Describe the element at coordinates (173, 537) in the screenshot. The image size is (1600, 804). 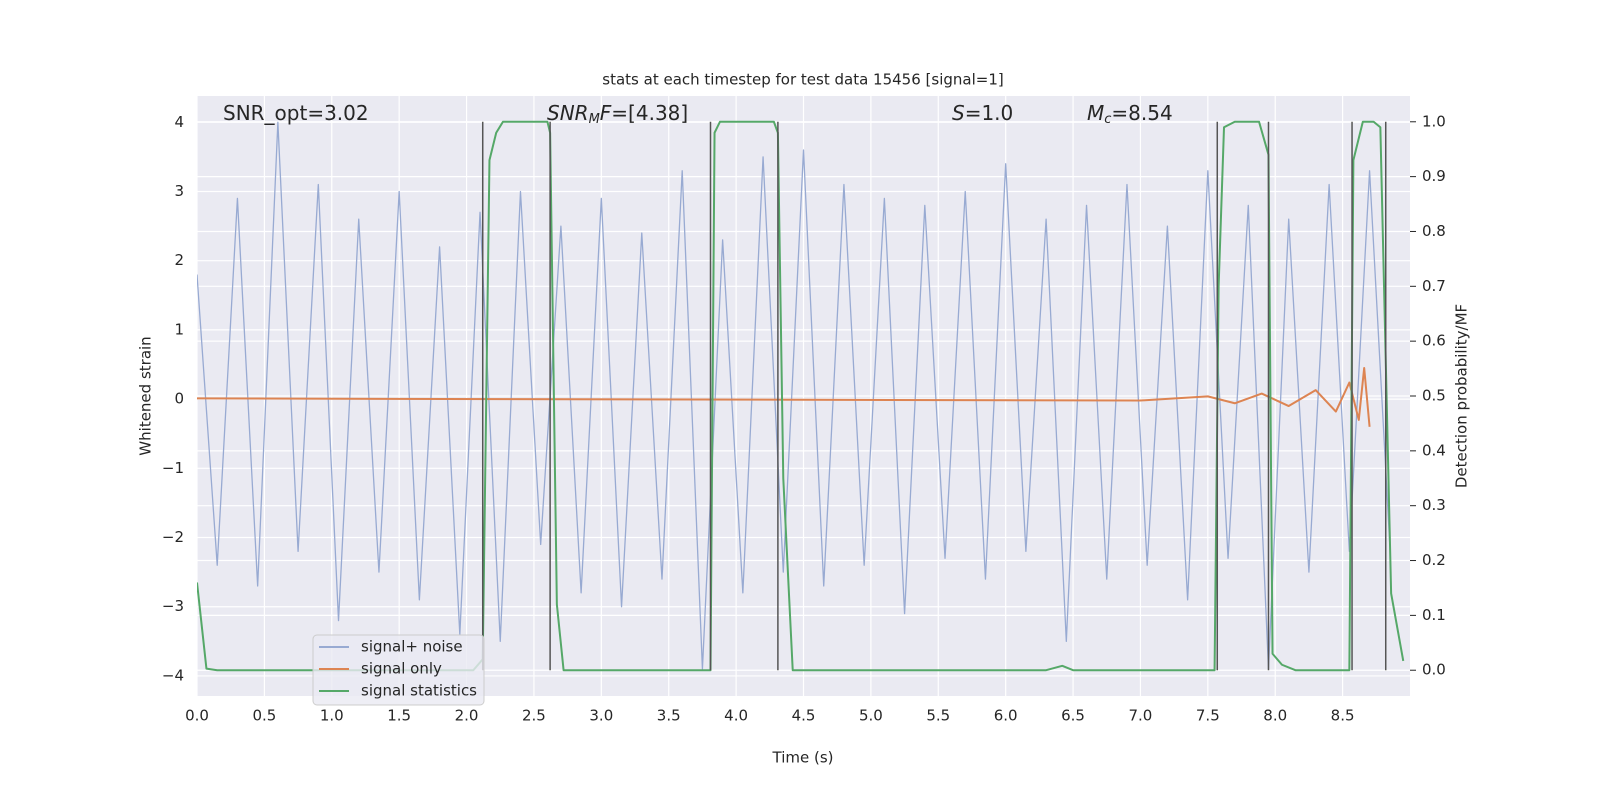
I see `y-tick-label: −2` at that location.